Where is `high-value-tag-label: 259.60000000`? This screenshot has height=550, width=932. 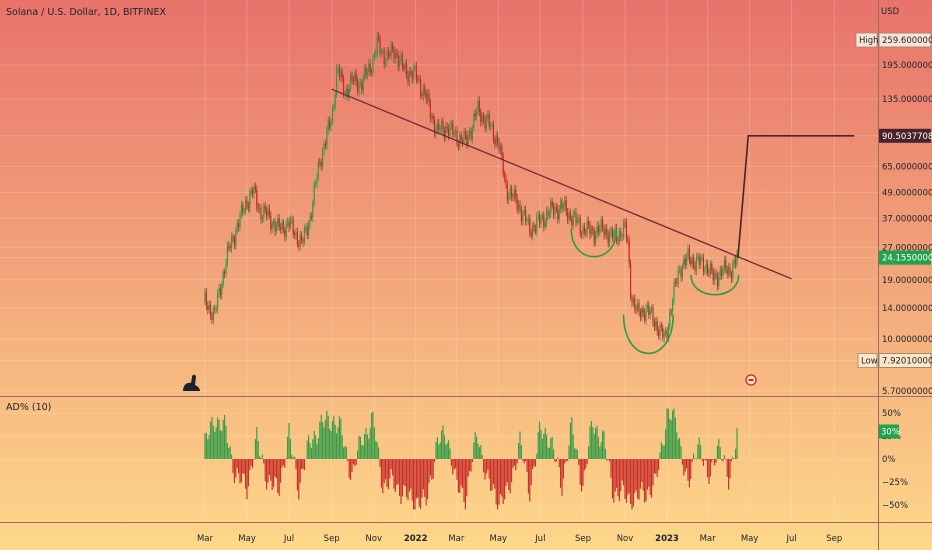
high-value-tag-label: 259.60000000 is located at coordinates (907, 41).